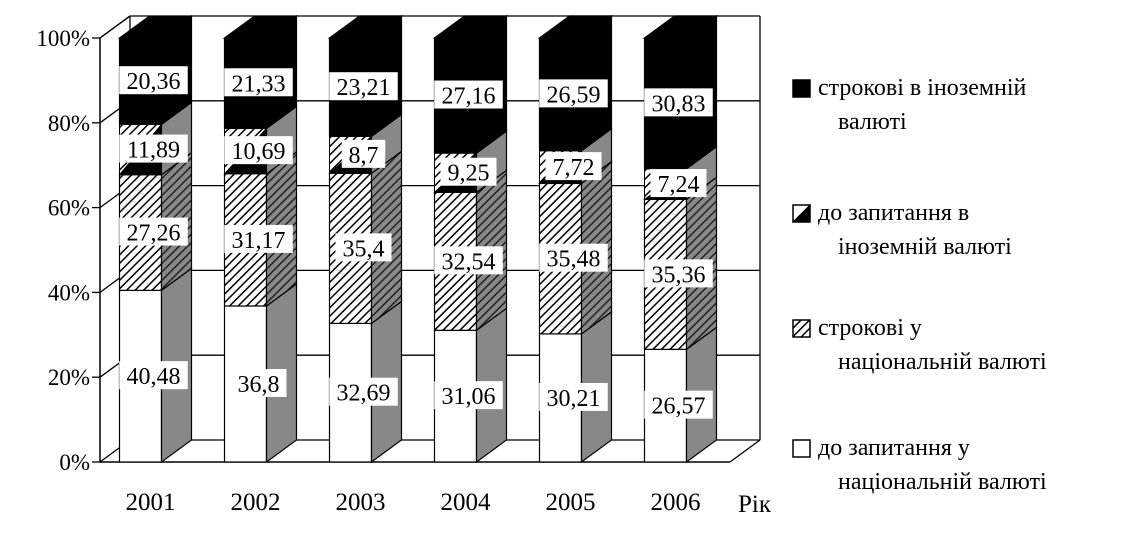 The image size is (1126, 534). I want to click on x-axis-label: Рік, so click(755, 504).